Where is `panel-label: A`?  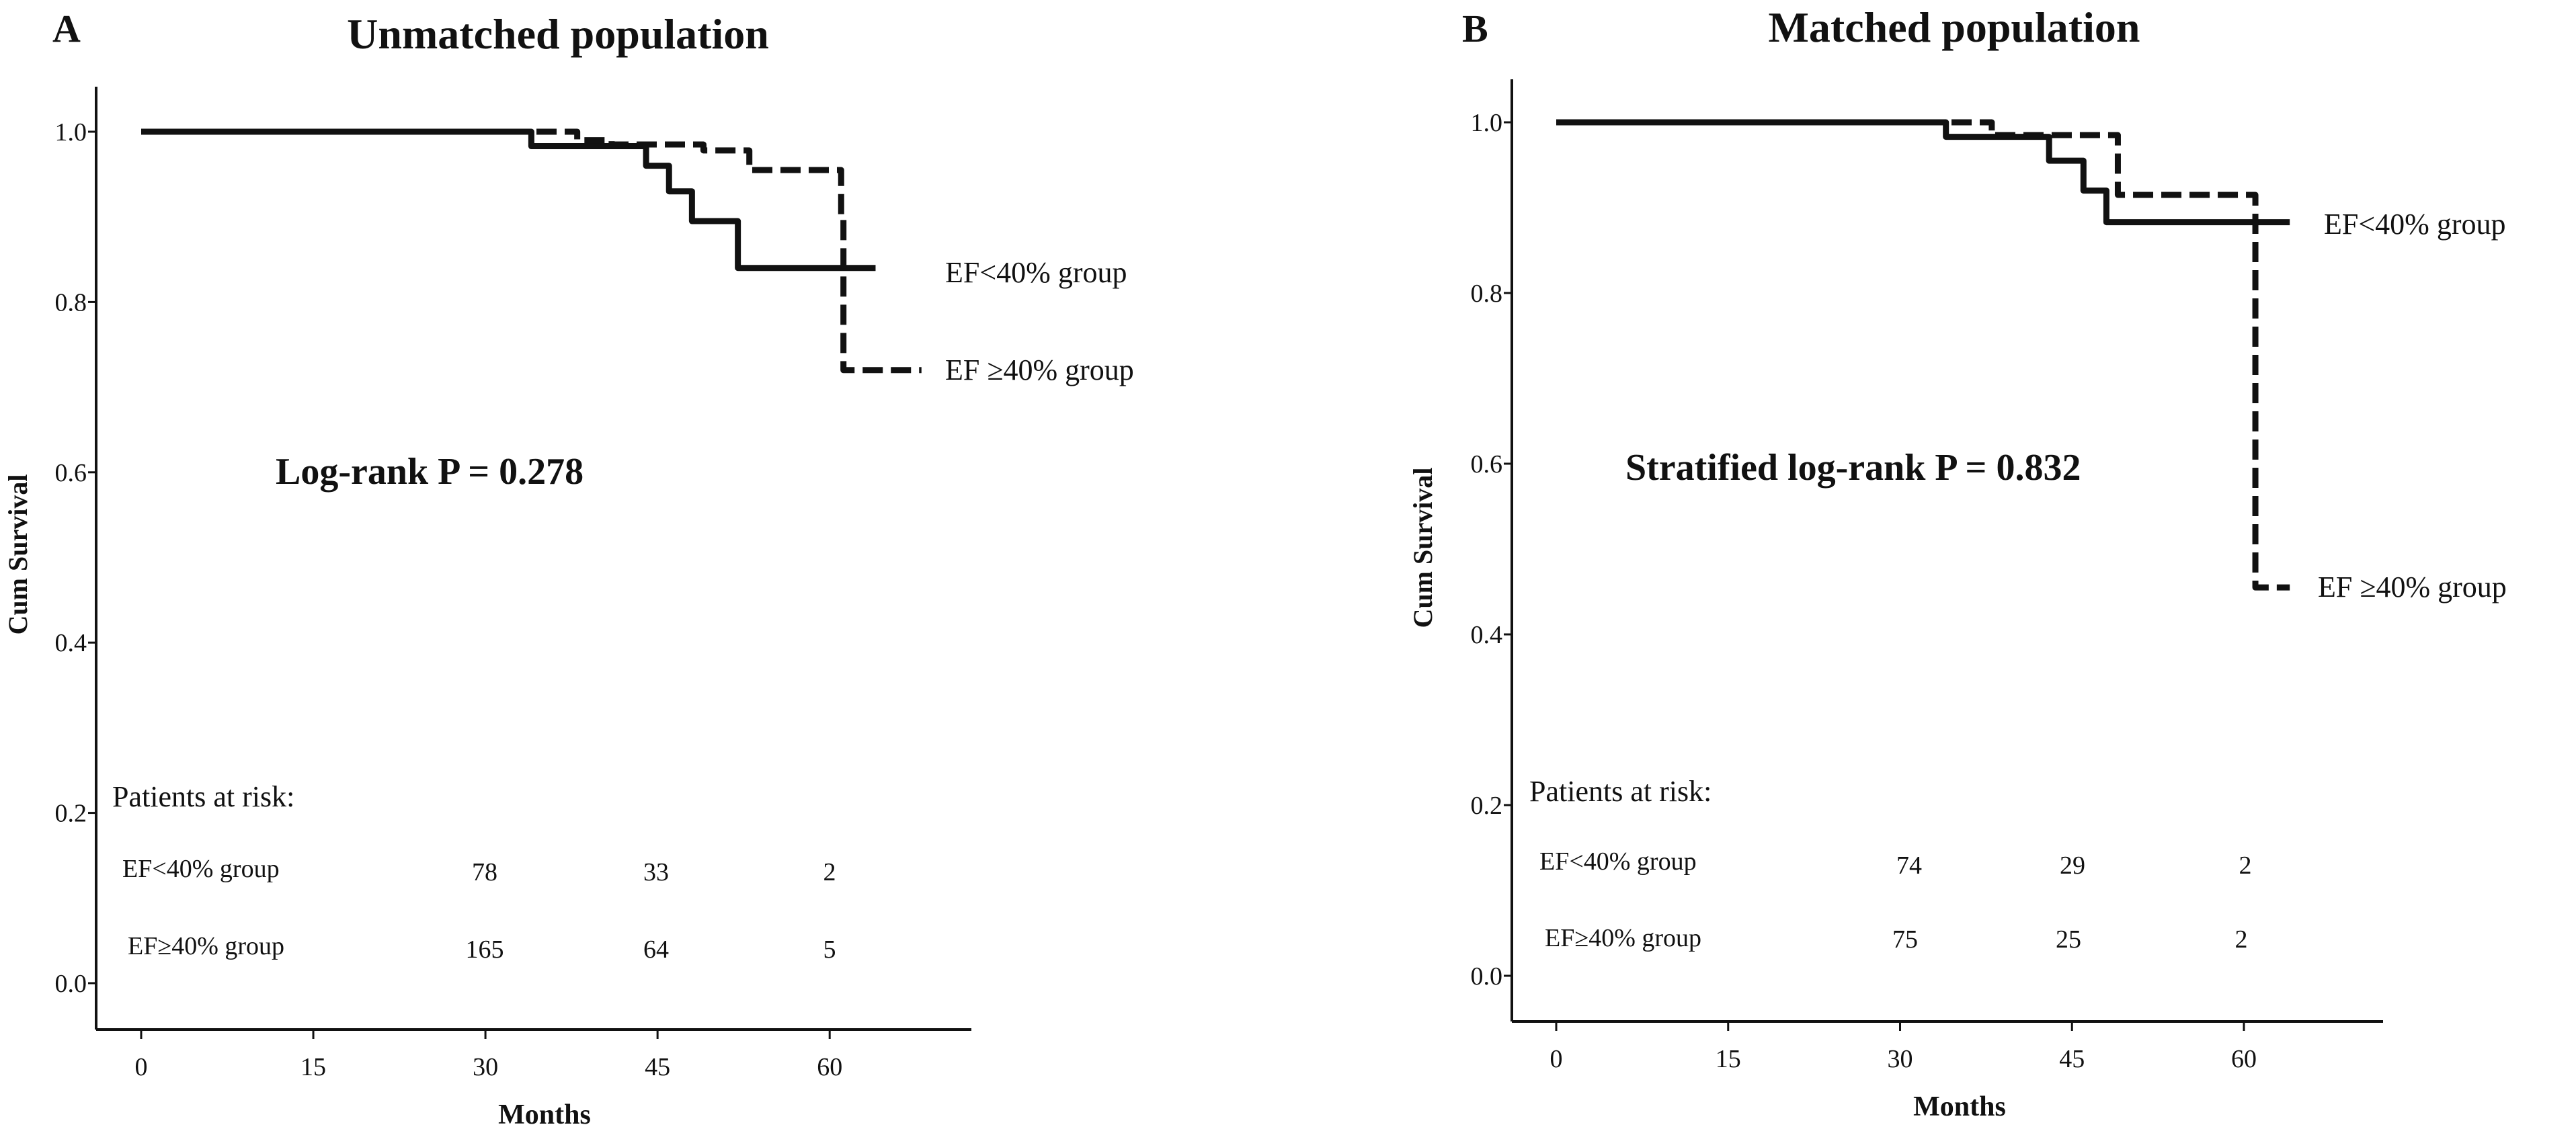
panel-label: A is located at coordinates (66, 29).